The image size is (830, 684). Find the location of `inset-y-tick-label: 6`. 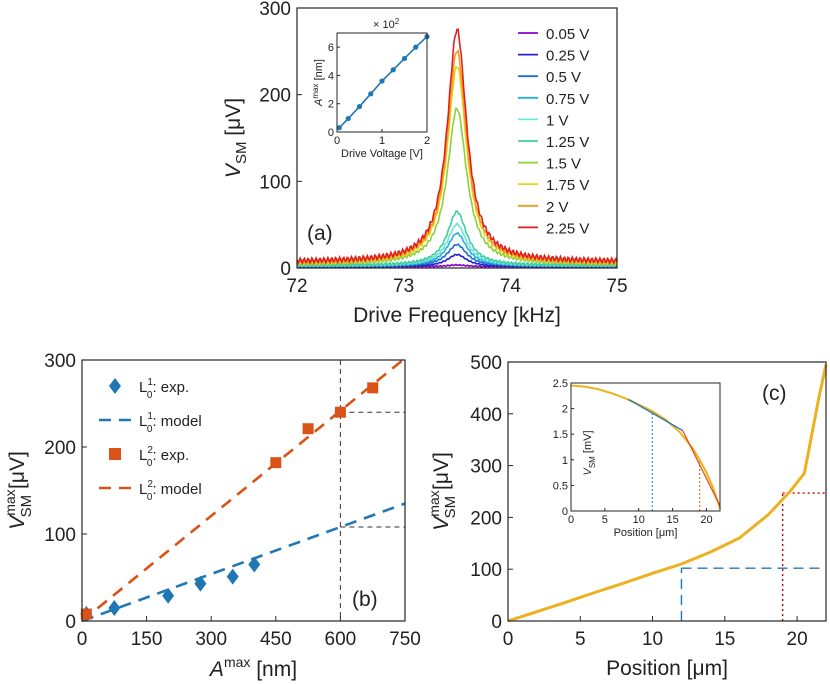

inset-y-tick-label: 6 is located at coordinates (331, 48).